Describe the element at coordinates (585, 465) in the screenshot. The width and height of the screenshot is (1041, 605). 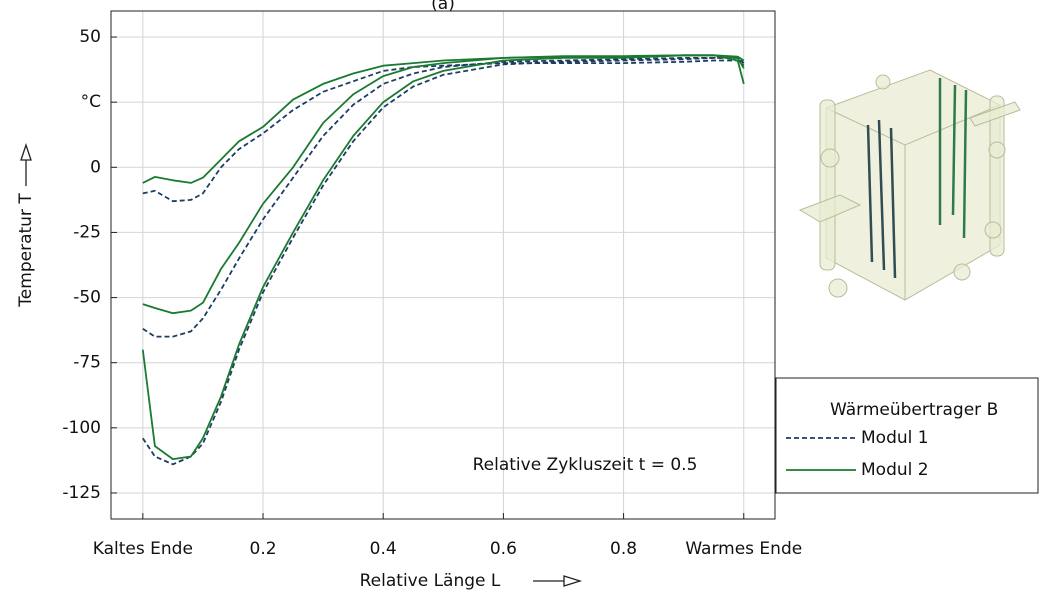
I see `annotation: Relative Zykluszeit t = 0.5` at that location.